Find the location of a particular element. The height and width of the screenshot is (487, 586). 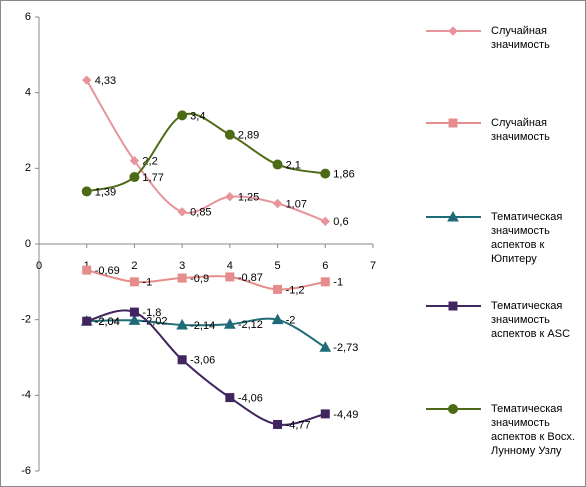

data-label: -4,49 is located at coordinates (345, 415).